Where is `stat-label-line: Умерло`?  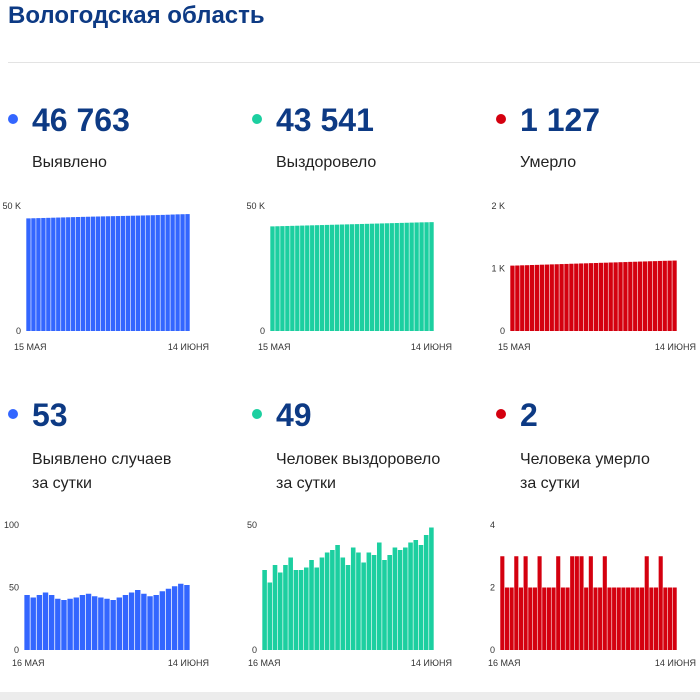 stat-label-line: Умерло is located at coordinates (548, 162).